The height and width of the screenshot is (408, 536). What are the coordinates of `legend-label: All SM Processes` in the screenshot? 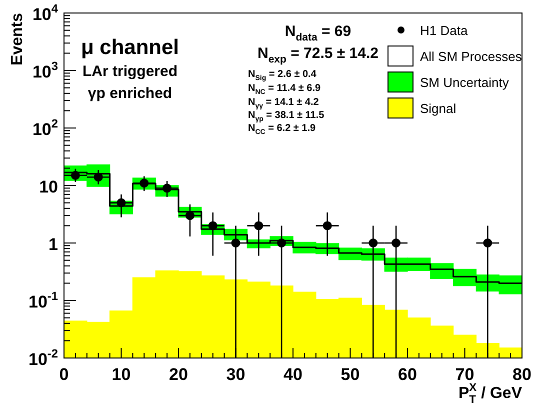 It's located at (471, 56).